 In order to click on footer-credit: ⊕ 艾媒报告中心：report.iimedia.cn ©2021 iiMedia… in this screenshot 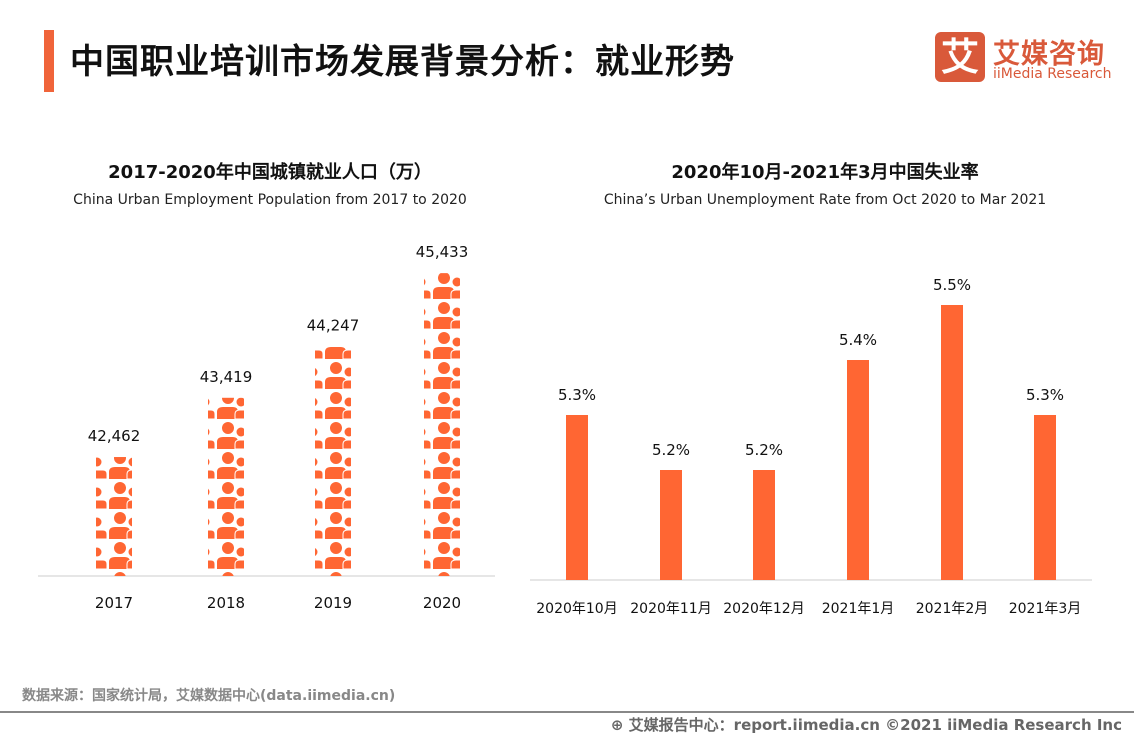, I will do `click(866, 724)`.